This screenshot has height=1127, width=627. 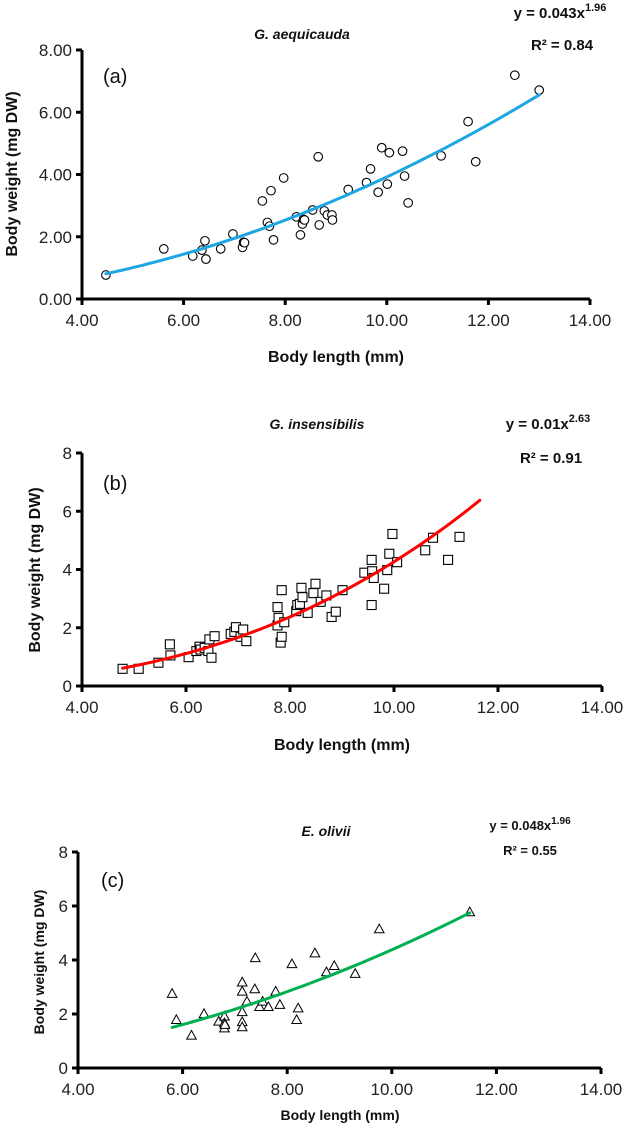 What do you see at coordinates (548, 423) in the screenshot?
I see `chart-b-equation: y = 0.01x2.63` at bounding box center [548, 423].